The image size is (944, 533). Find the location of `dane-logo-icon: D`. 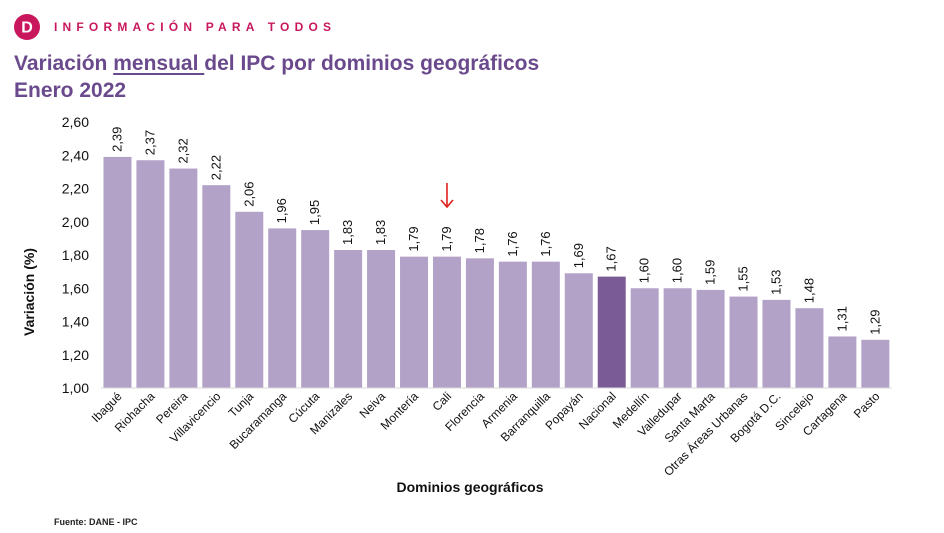

dane-logo-icon: D is located at coordinates (27, 27).